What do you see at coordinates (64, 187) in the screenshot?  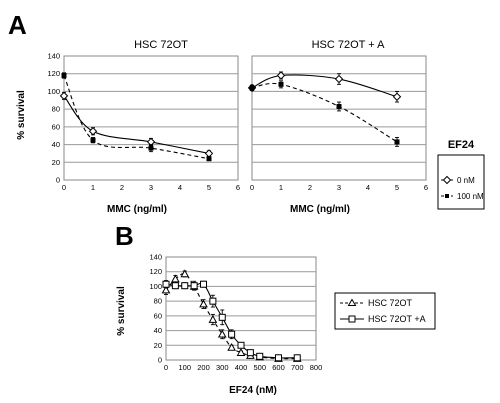 I see `chart-a1-x-tick-label: 0` at bounding box center [64, 187].